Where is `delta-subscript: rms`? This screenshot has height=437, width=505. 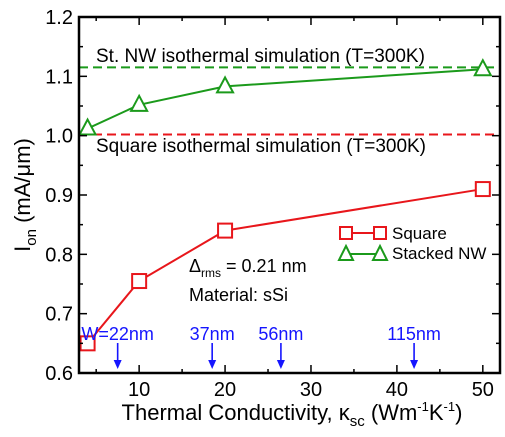 delta-subscript: rms is located at coordinates (211, 273).